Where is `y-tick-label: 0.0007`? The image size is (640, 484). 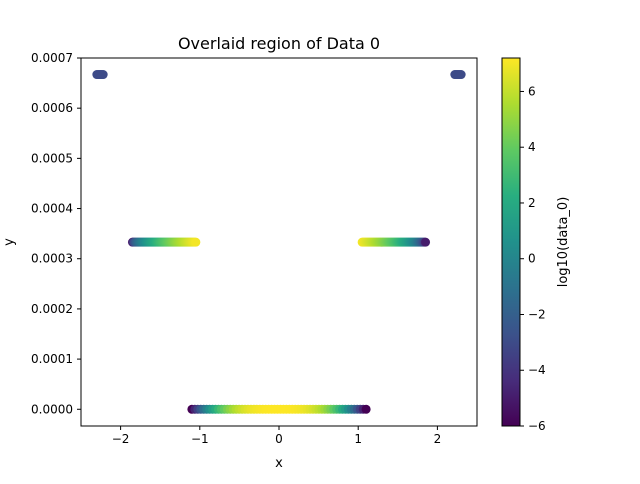 y-tick-label: 0.0007 is located at coordinates (52, 58).